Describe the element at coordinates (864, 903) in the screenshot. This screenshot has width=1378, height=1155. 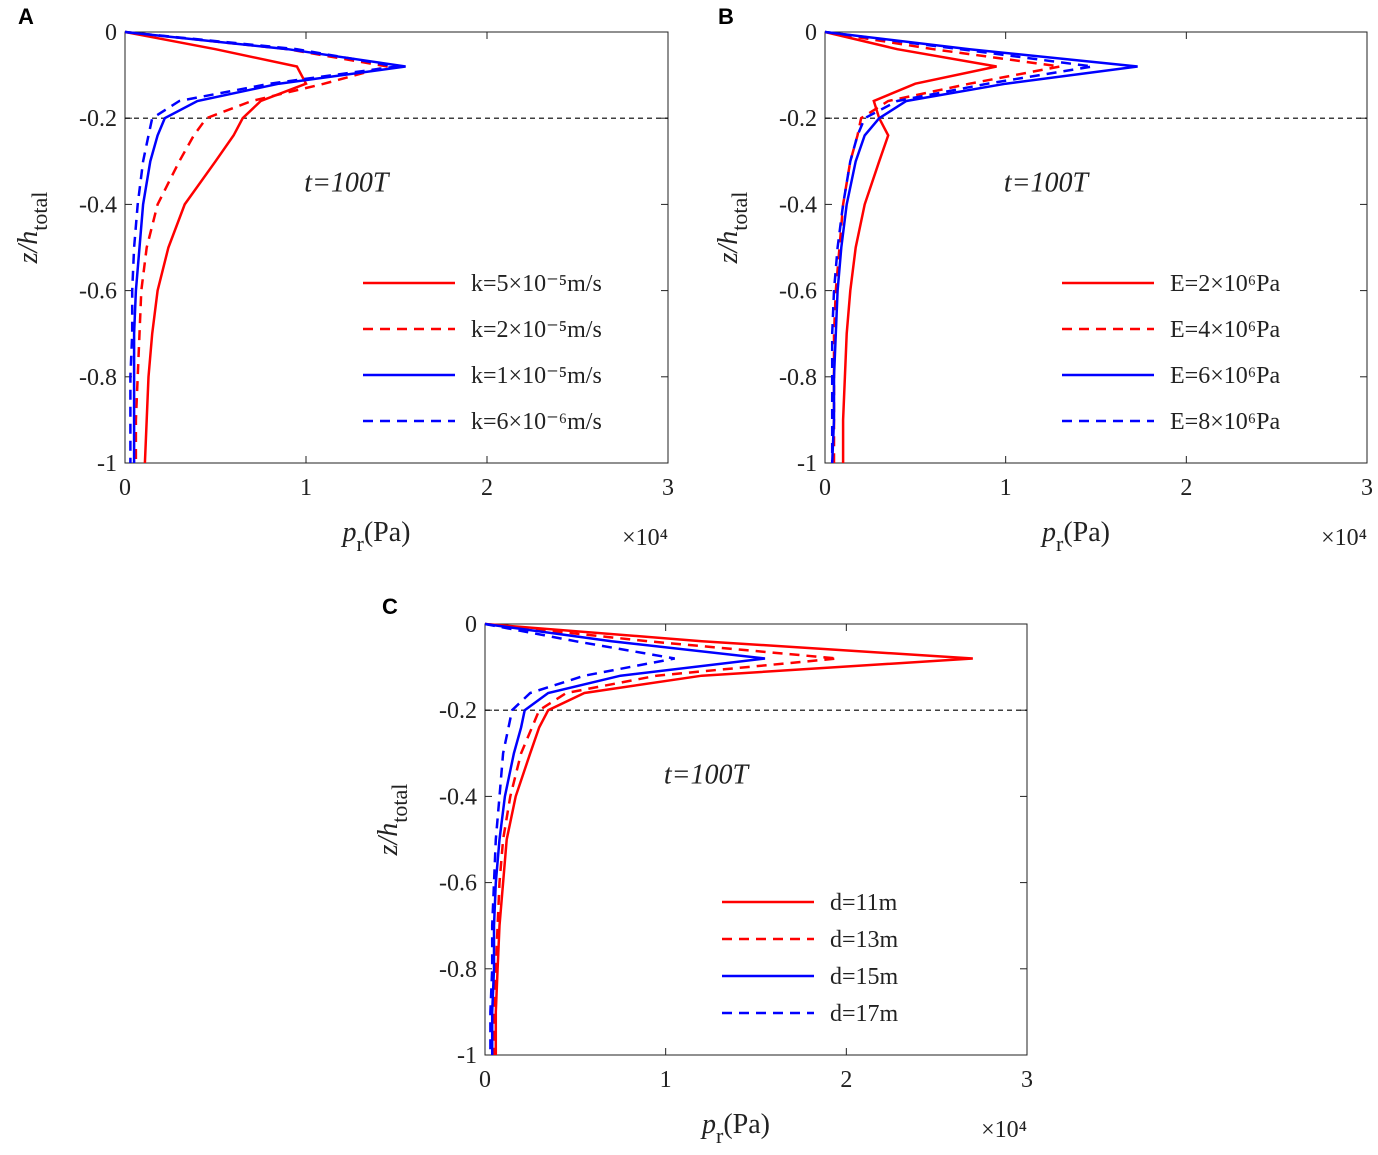
I see `legend-label: d=11m` at that location.